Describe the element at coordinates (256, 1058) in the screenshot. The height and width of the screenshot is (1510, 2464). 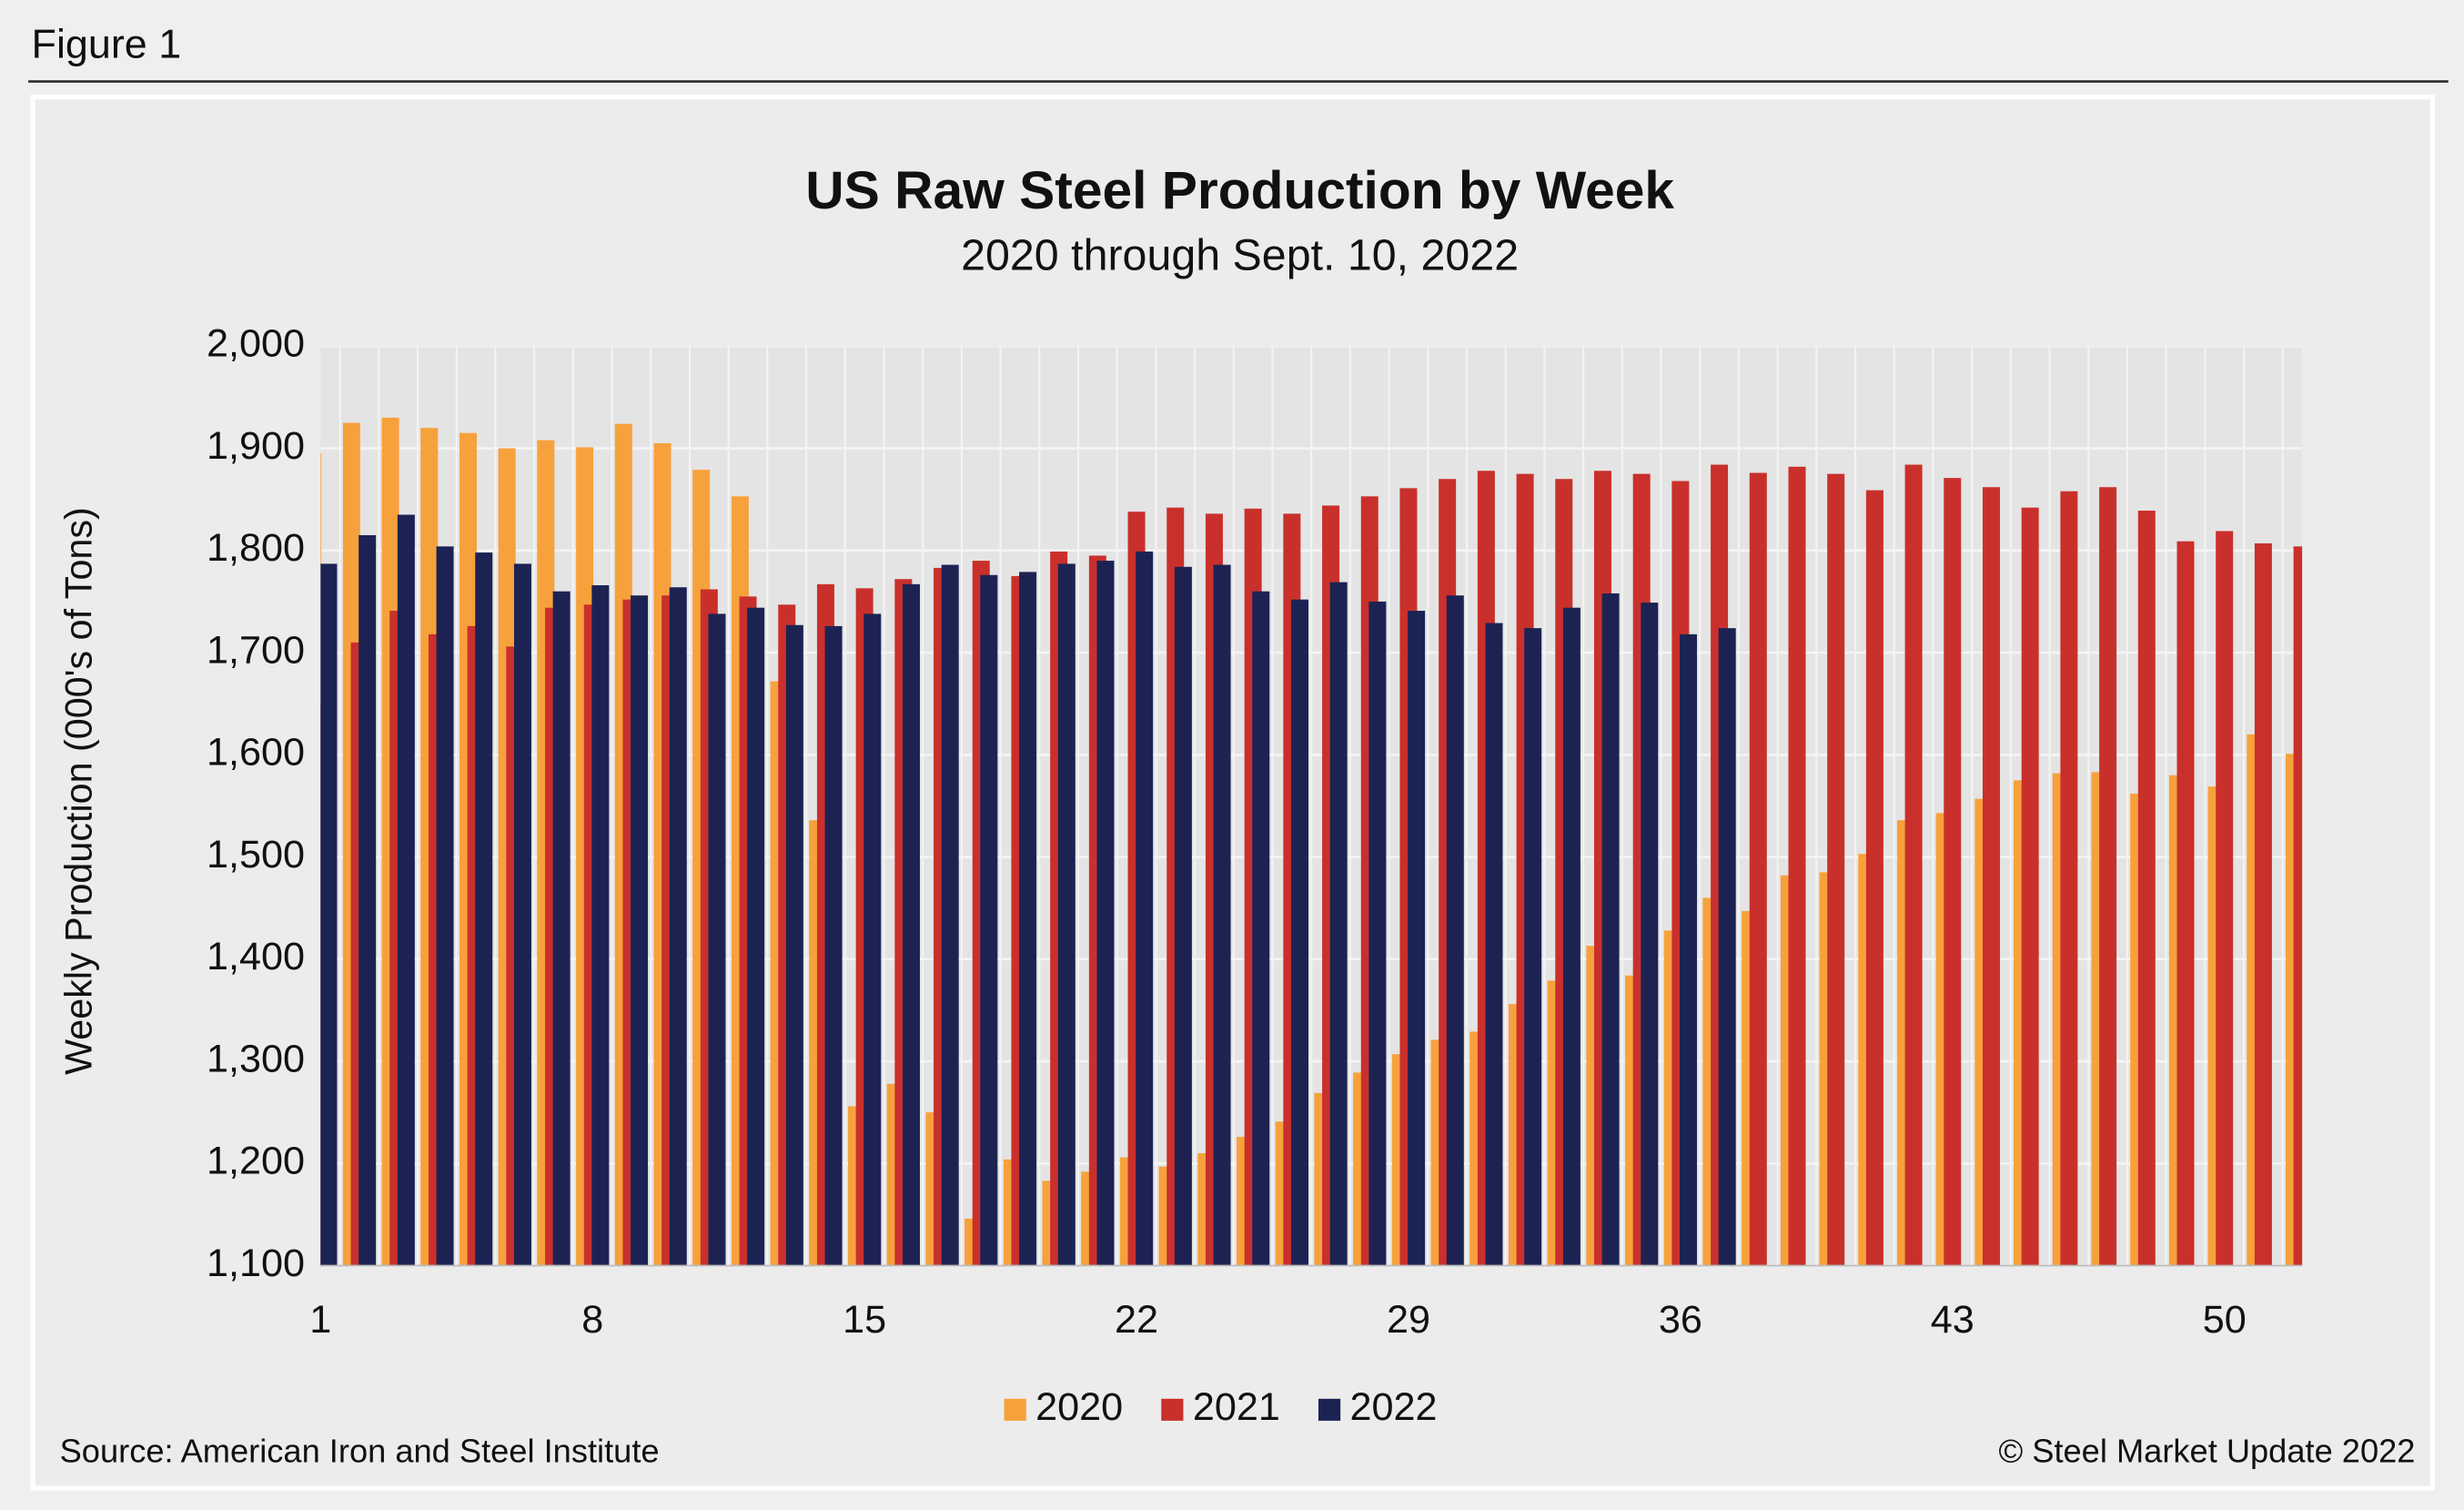
I see `y-tick-label: 1,300` at that location.